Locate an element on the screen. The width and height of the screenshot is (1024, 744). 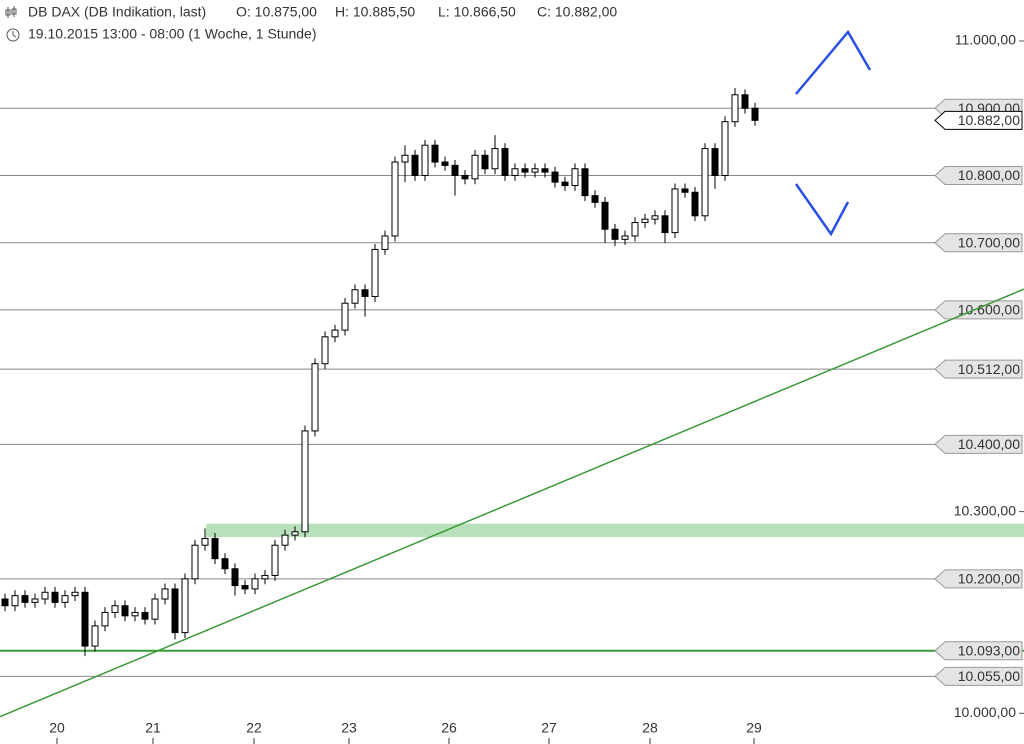
level-label: 10.093,00 is located at coordinates (989, 650).